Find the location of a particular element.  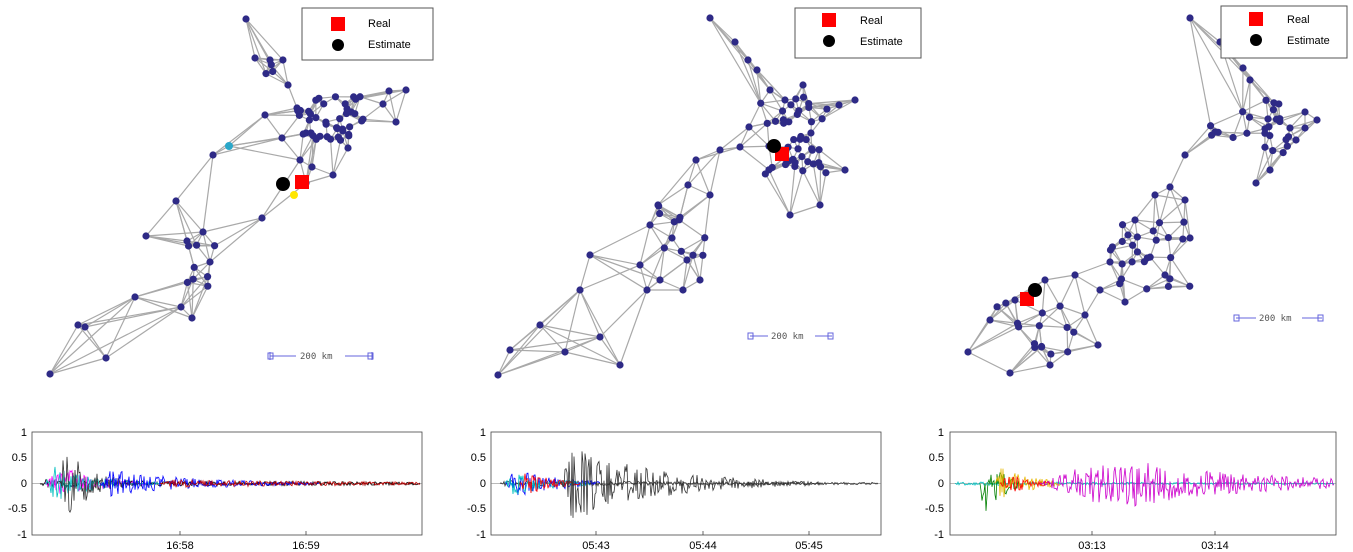

ytick-label: -1 is located at coordinates (481, 535).